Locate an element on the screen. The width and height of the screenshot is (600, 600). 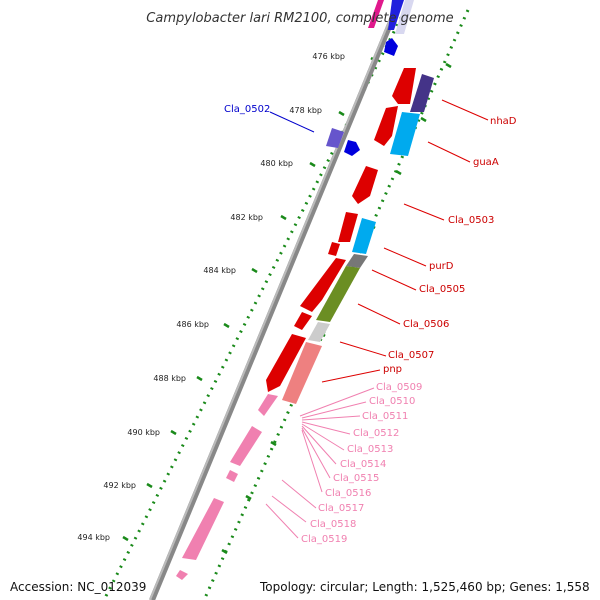
tick-label: 482 kbp is located at coordinates (246, 217).